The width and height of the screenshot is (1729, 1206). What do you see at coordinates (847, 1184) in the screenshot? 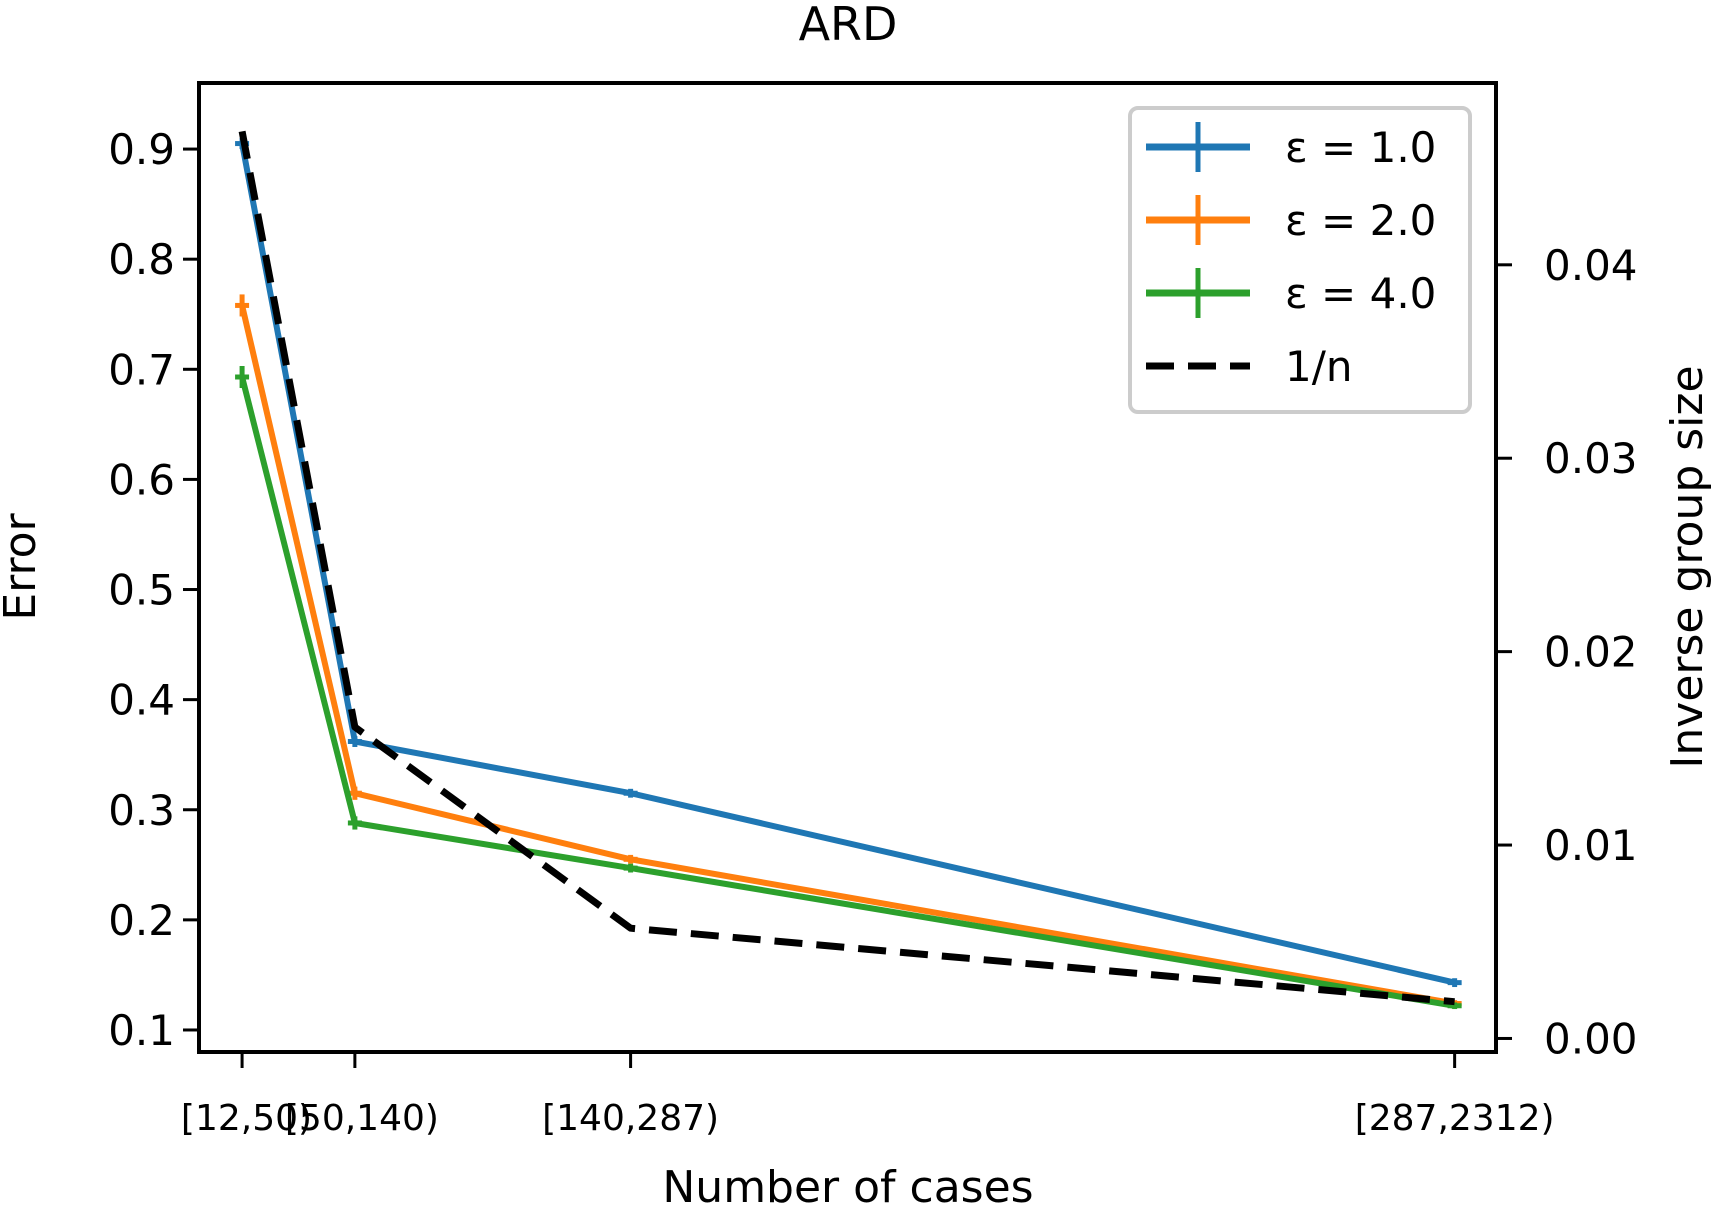
I see `x-axis-label: Number of cases` at bounding box center [847, 1184].